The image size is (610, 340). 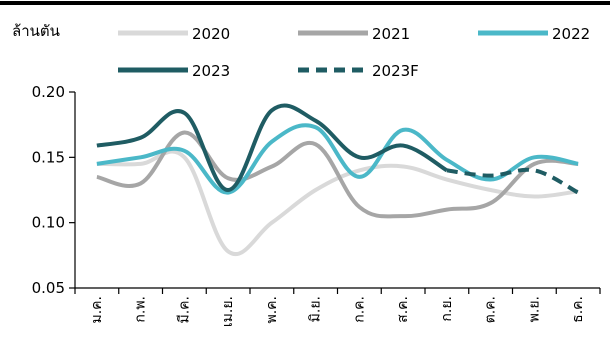 I want to click on legend-label-2023F: 2023F, so click(x=395, y=71).